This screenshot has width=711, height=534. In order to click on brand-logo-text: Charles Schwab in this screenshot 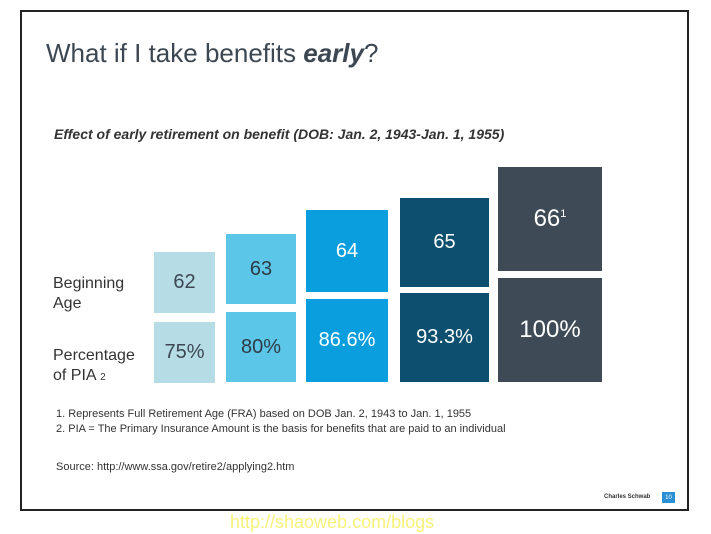, I will do `click(627, 497)`.